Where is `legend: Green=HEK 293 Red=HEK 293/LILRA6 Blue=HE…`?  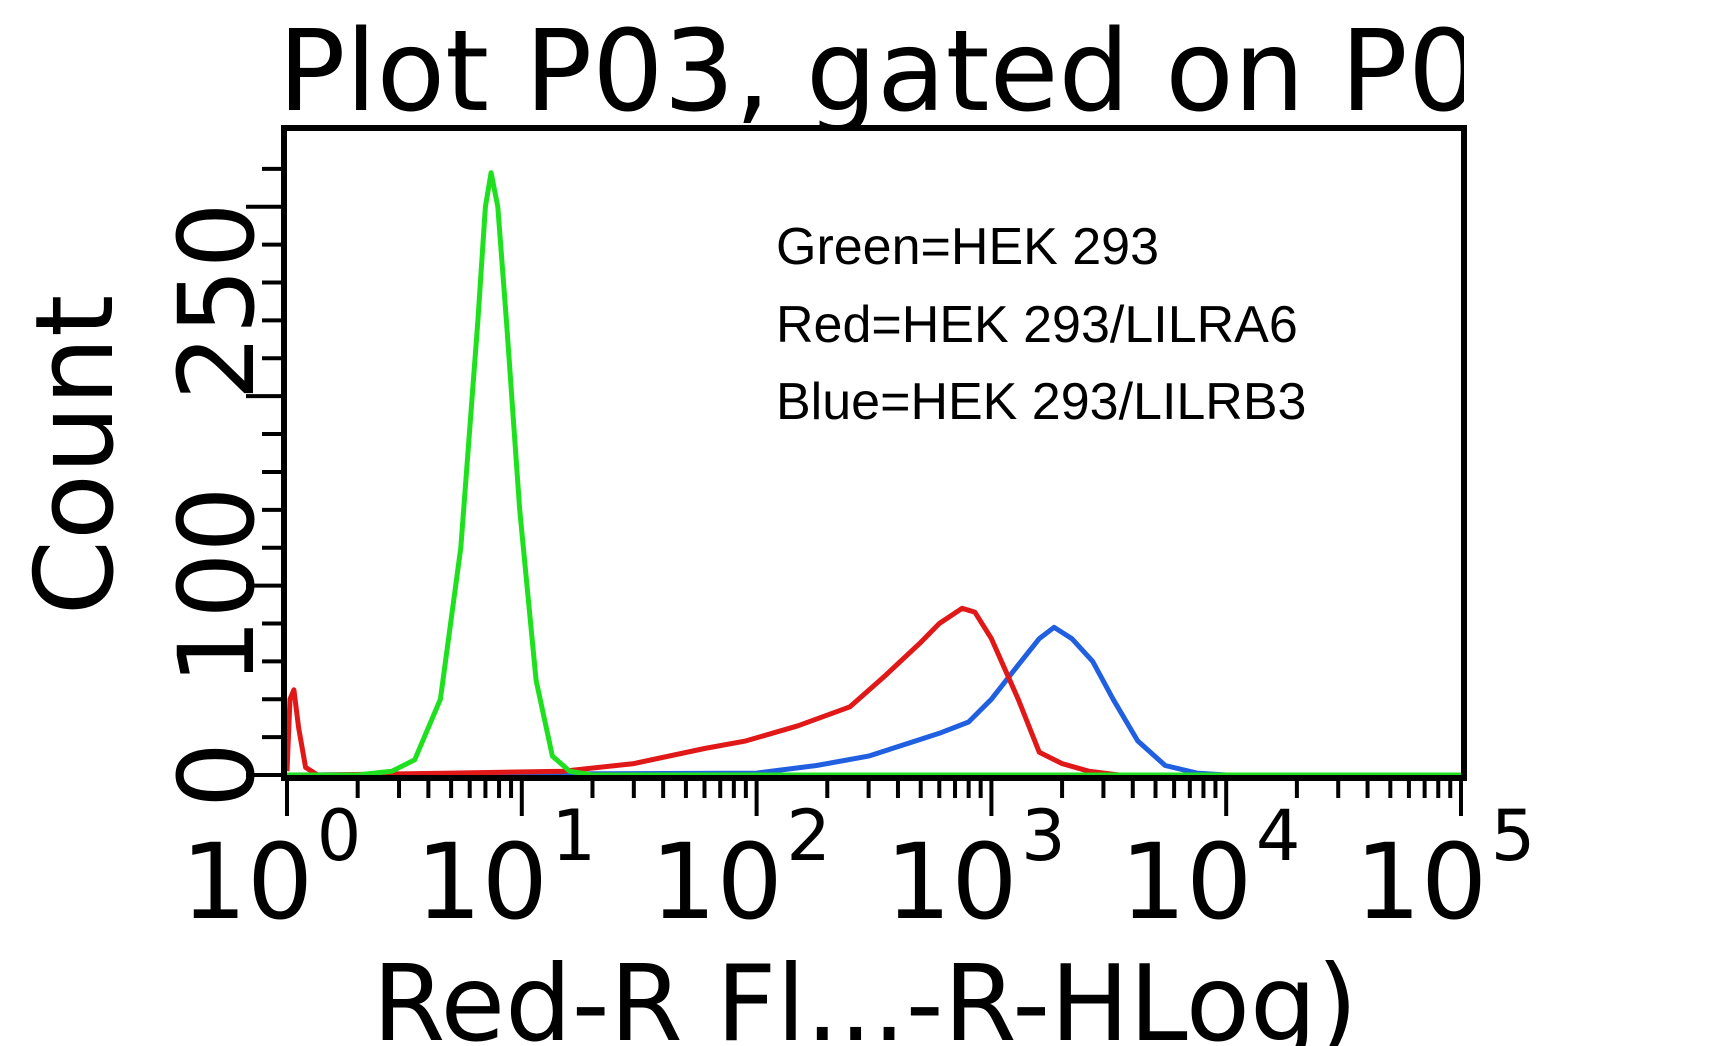
legend: Green=HEK 293 Red=HEK 293/LILRA6 Blue=HE… is located at coordinates (1041, 324).